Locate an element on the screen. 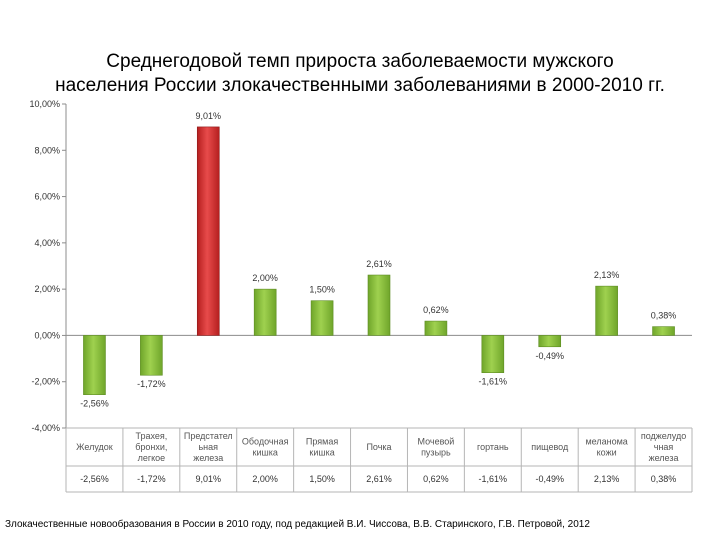 Image resolution: width=720 pixels, height=540 pixels. y-tick-label: -4,00% is located at coordinates (45, 428).